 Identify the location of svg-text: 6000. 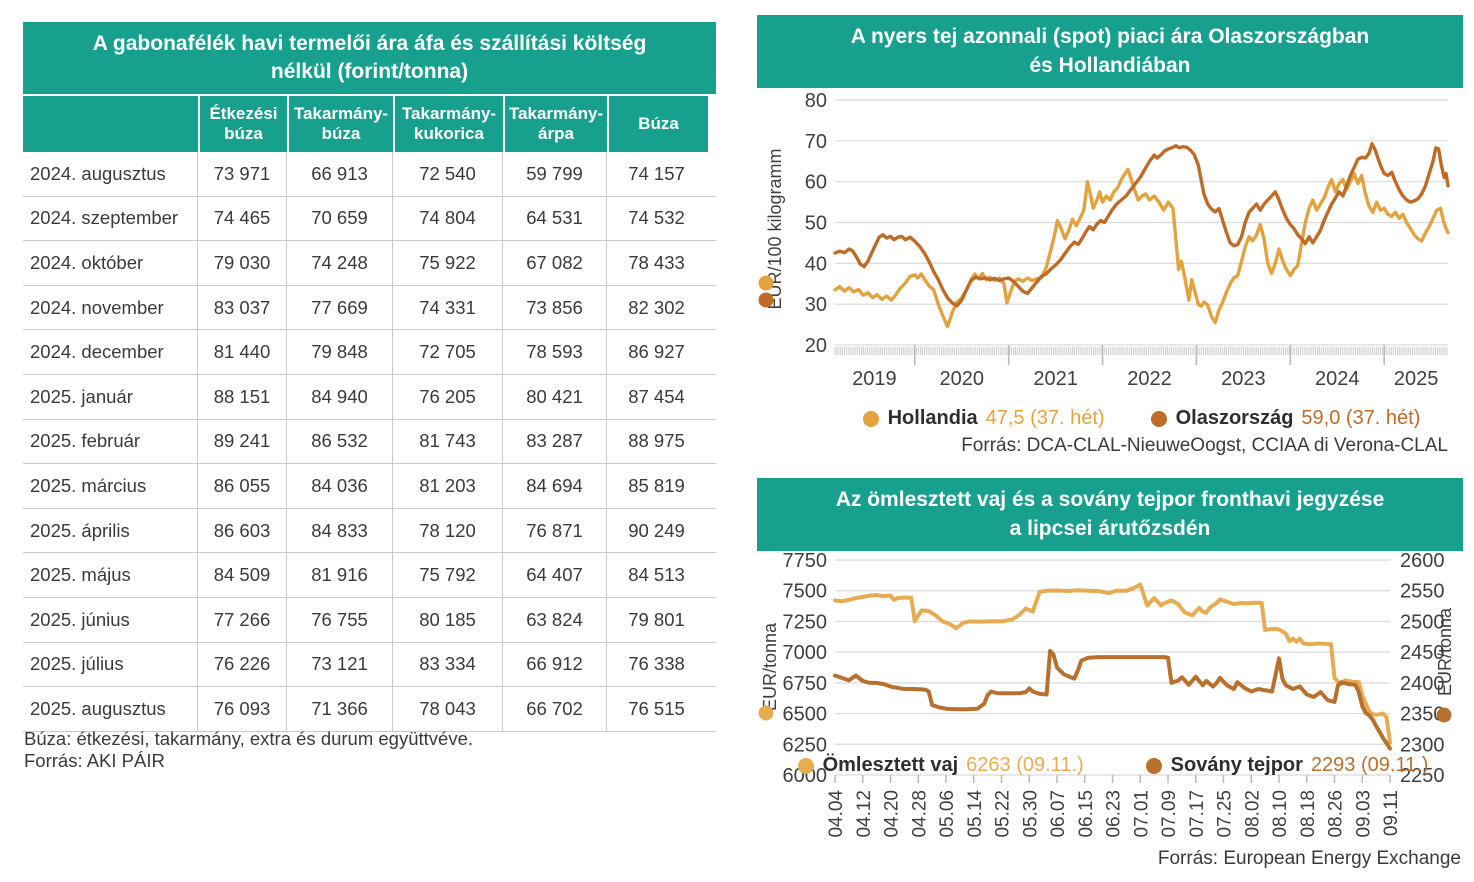
(805, 776).